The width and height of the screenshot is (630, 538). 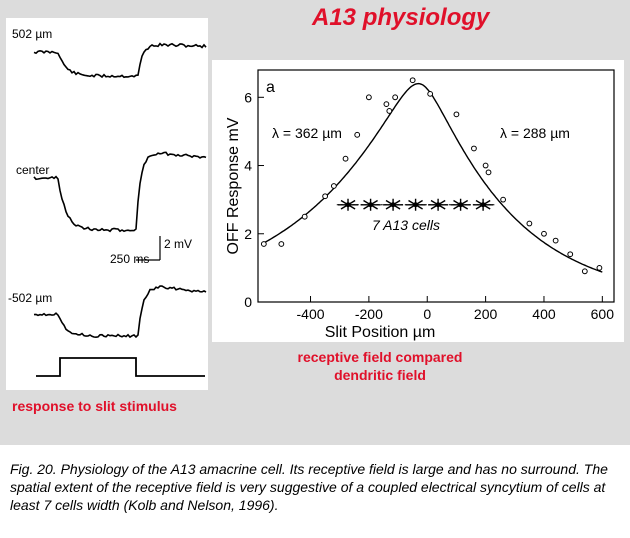 What do you see at coordinates (248, 302) in the screenshot?
I see `y-tick-label: 0` at bounding box center [248, 302].